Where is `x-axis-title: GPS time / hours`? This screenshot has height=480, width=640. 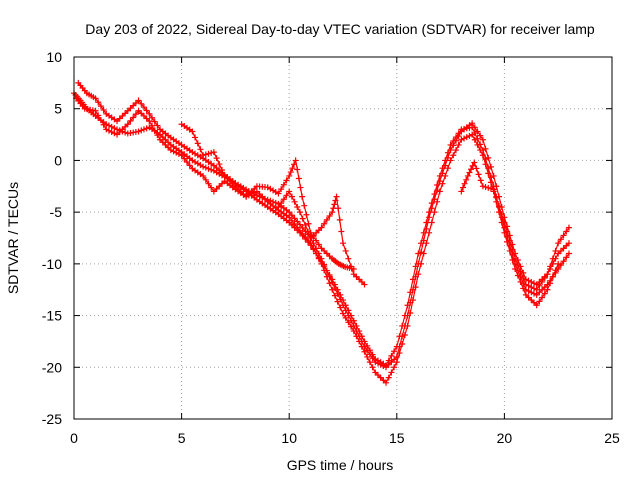
x-axis-title: GPS time / hours is located at coordinates (340, 465).